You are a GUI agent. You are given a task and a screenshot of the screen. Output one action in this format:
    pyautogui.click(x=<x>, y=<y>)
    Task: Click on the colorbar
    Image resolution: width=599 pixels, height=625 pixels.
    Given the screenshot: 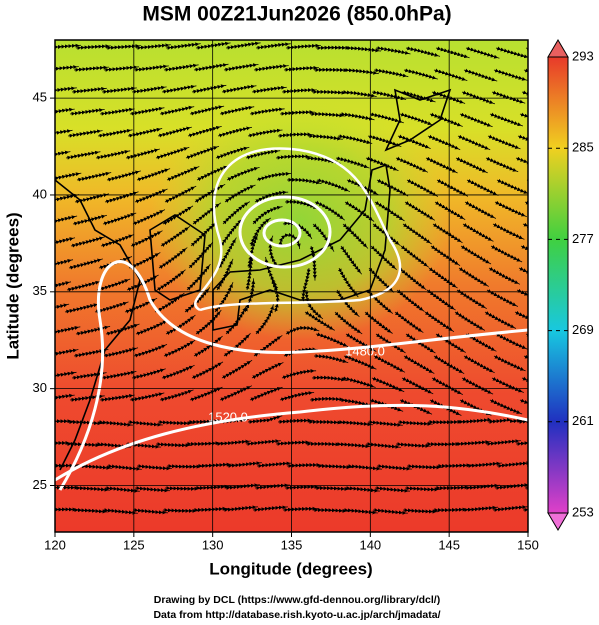 What is the action you would take?
    pyautogui.click(x=558, y=285)
    